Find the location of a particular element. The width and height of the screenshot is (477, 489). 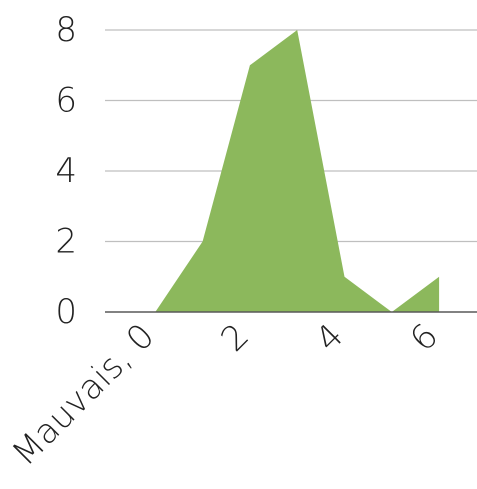

y-tick-label-4: 4 is located at coordinates (66, 171).